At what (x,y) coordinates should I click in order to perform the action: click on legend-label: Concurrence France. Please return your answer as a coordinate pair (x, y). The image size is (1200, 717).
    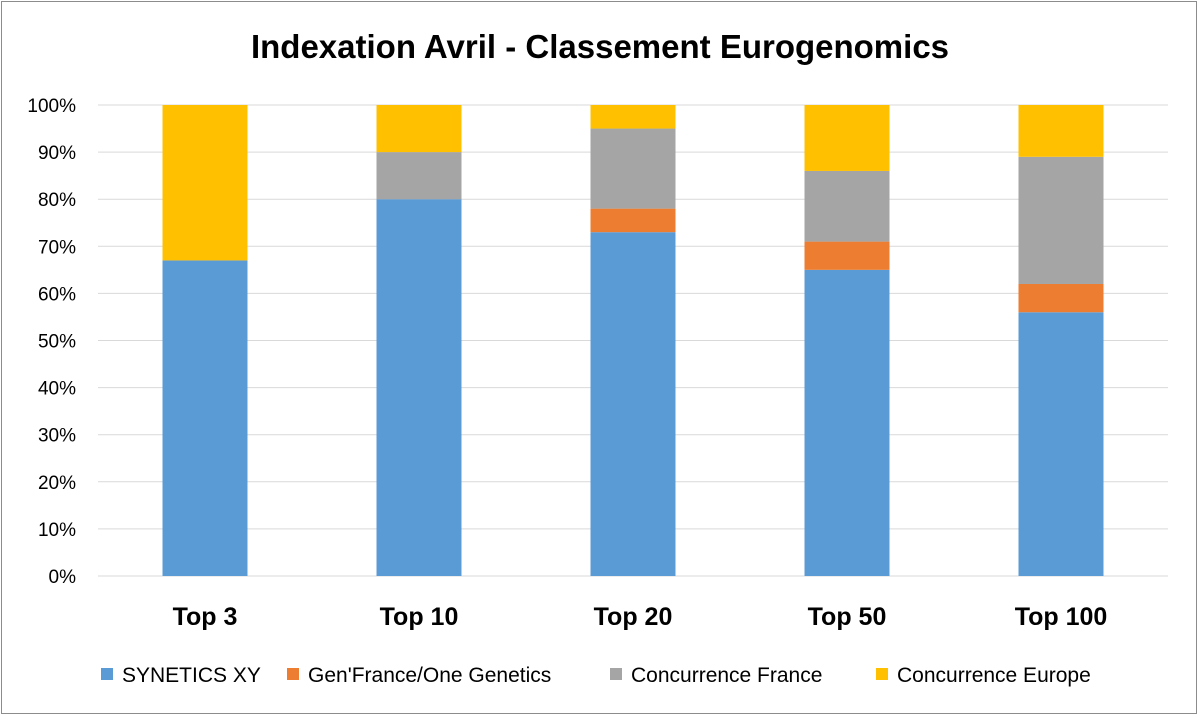
    Looking at the image, I should click on (726, 675).